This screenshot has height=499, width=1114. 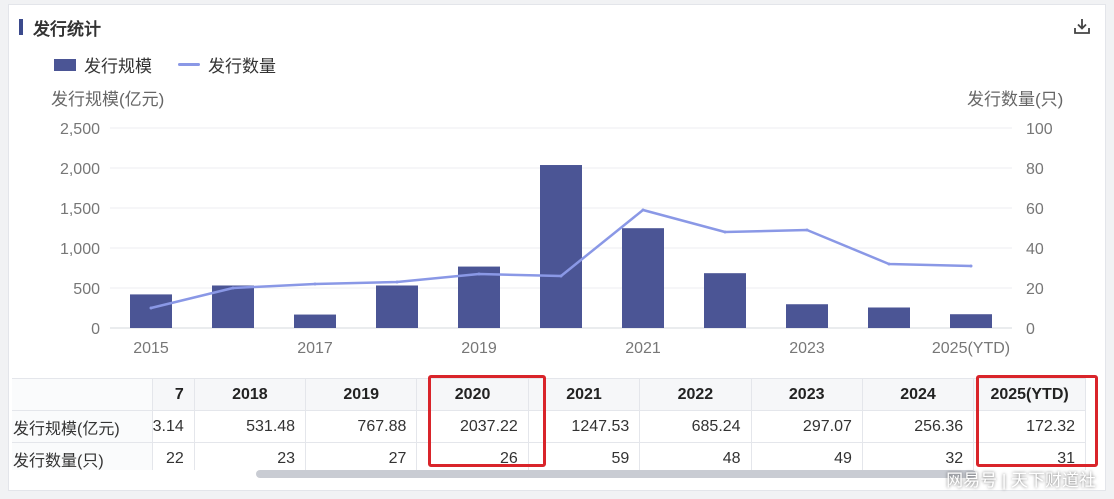 What do you see at coordinates (725, 300) in the screenshot?
I see `bar-2022` at bounding box center [725, 300].